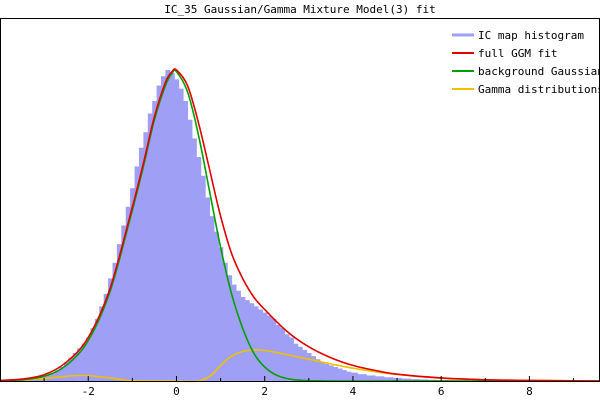 The image size is (600, 400). I want to click on x-tick-label: 6, so click(441, 391).